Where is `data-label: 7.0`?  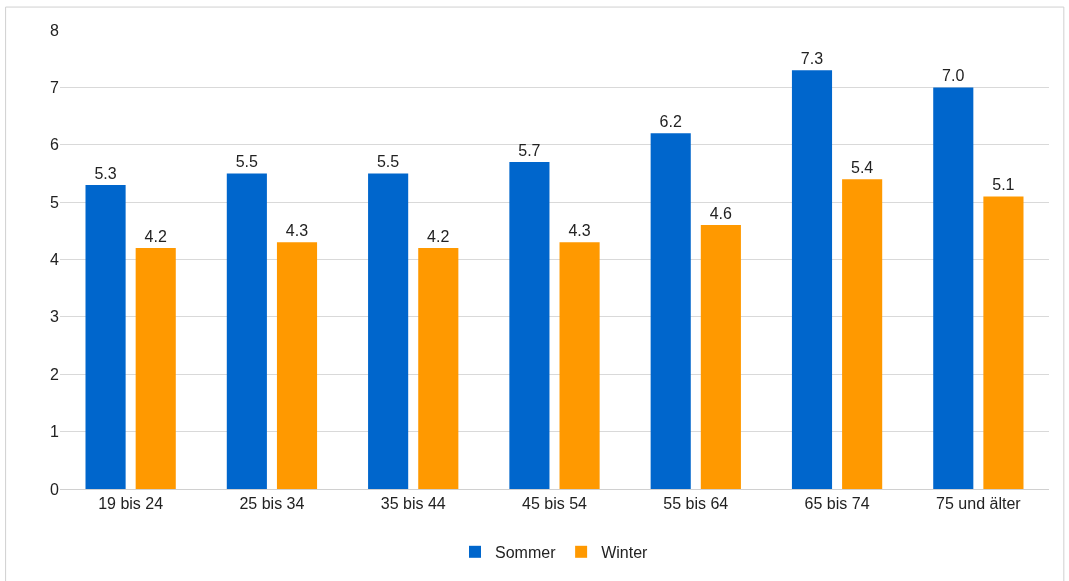 data-label: 7.0 is located at coordinates (953, 76).